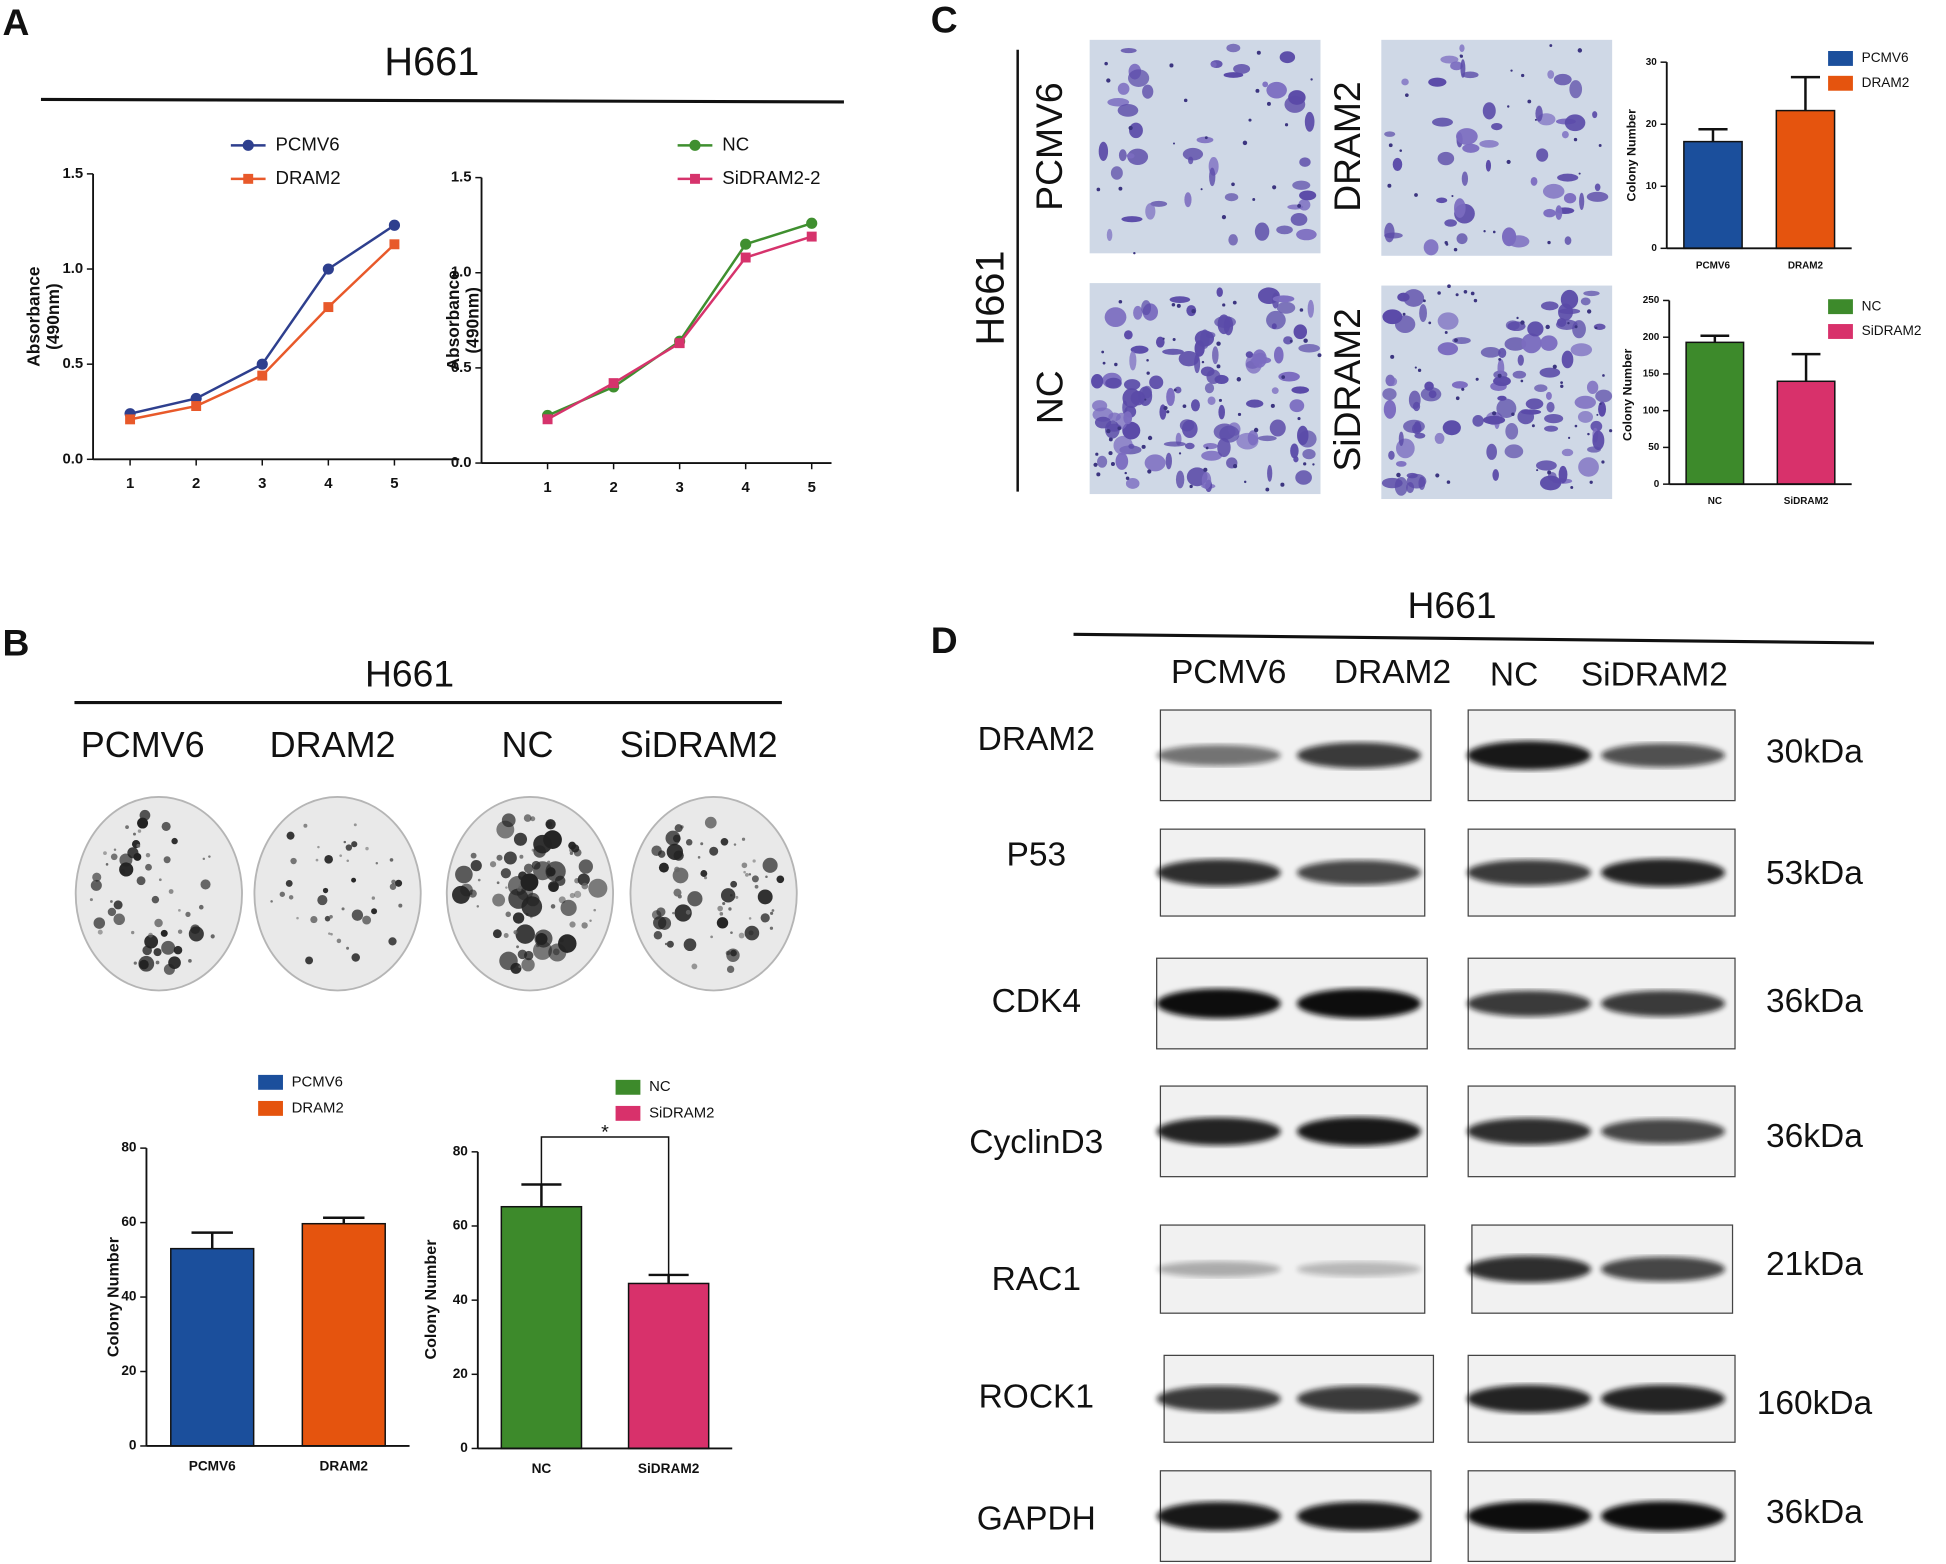 This screenshot has width=1946, height=1564. What do you see at coordinates (1652, 62) in the screenshot?
I see `y-tick-label: 30` at bounding box center [1652, 62].